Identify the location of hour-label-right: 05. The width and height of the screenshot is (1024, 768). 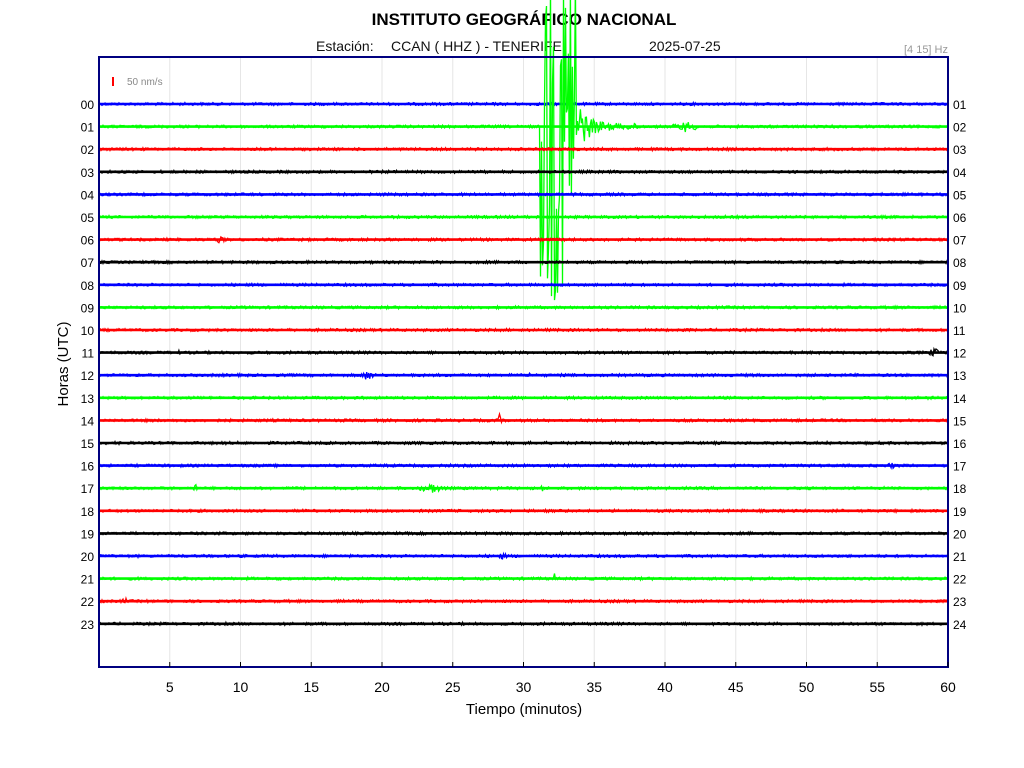
(960, 195).